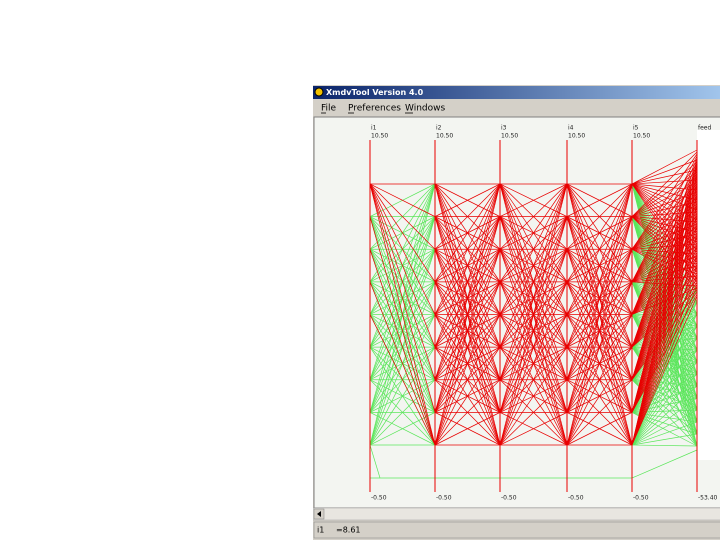  I want to click on axis-name: i5, so click(636, 128).